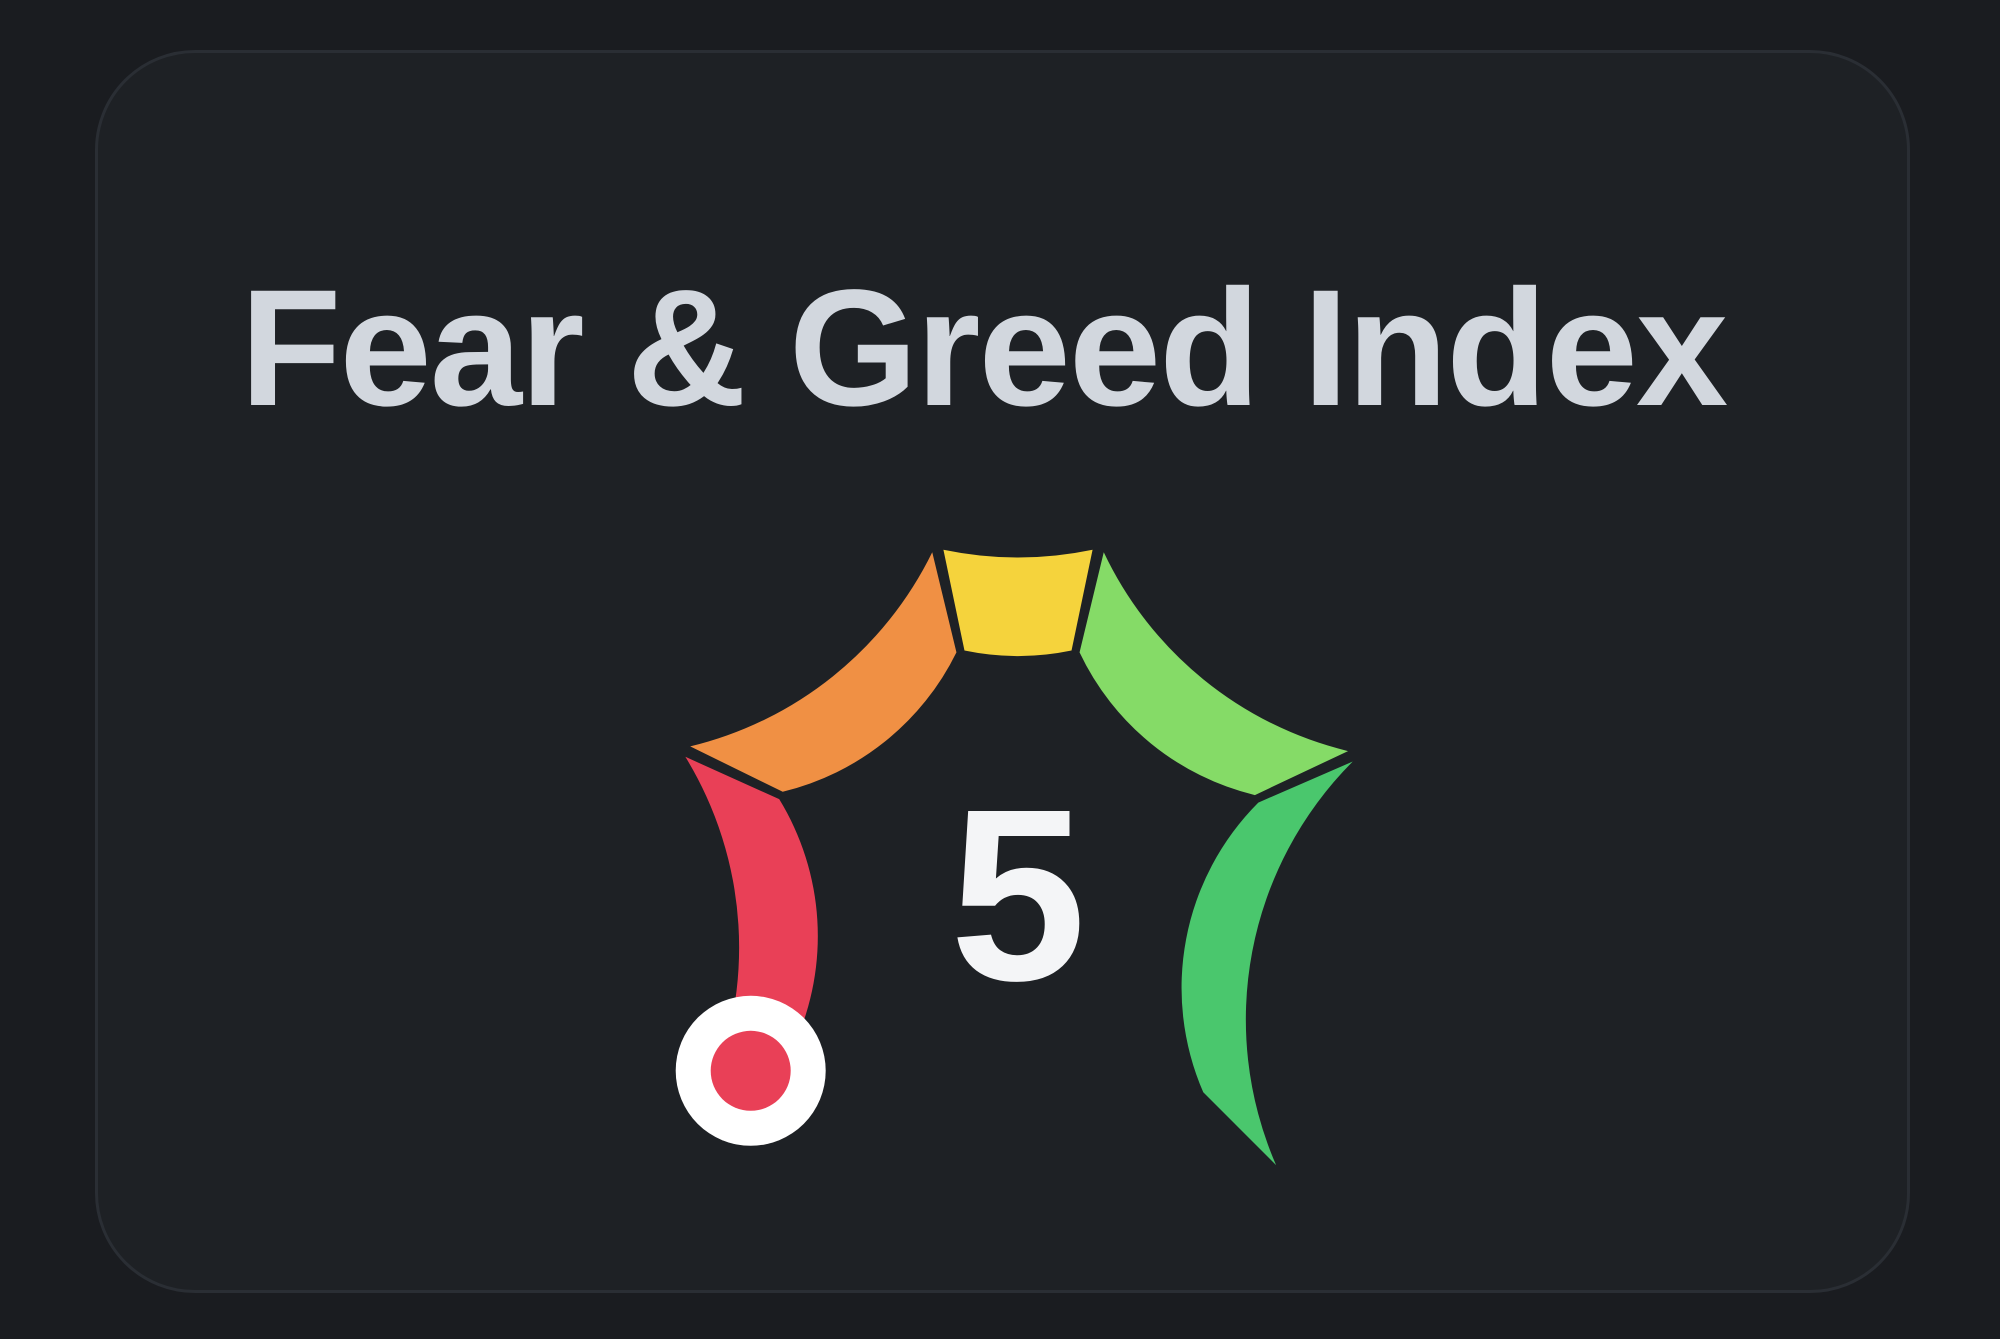  I want to click on gauge-value: 5, so click(1018, 894).